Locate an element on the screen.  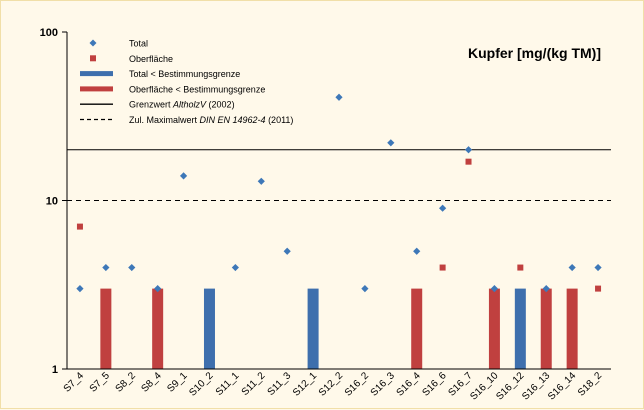
x-tick-label: S11_1 is located at coordinates (228, 384).